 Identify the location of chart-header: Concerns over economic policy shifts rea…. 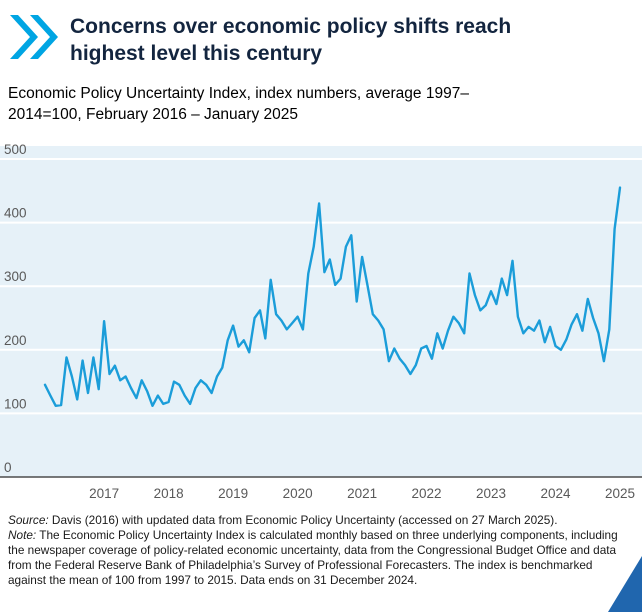
(321, 33).